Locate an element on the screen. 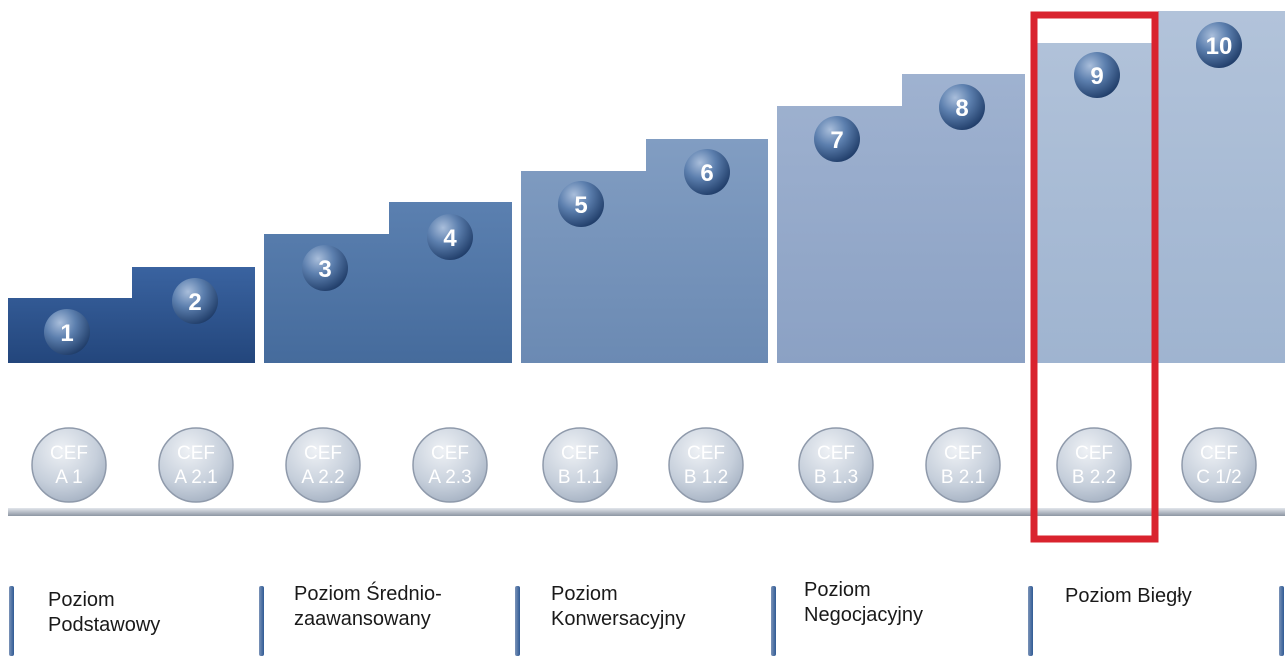 This screenshot has height=658, width=1285. svg-text: A 2.1 is located at coordinates (195, 477).